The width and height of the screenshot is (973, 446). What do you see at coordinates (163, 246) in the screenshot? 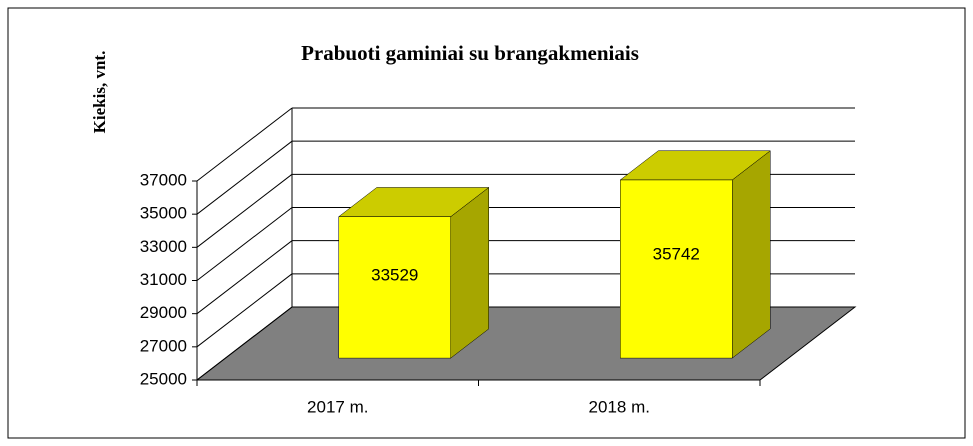
I see `y-tick-label: 33000` at bounding box center [163, 246].